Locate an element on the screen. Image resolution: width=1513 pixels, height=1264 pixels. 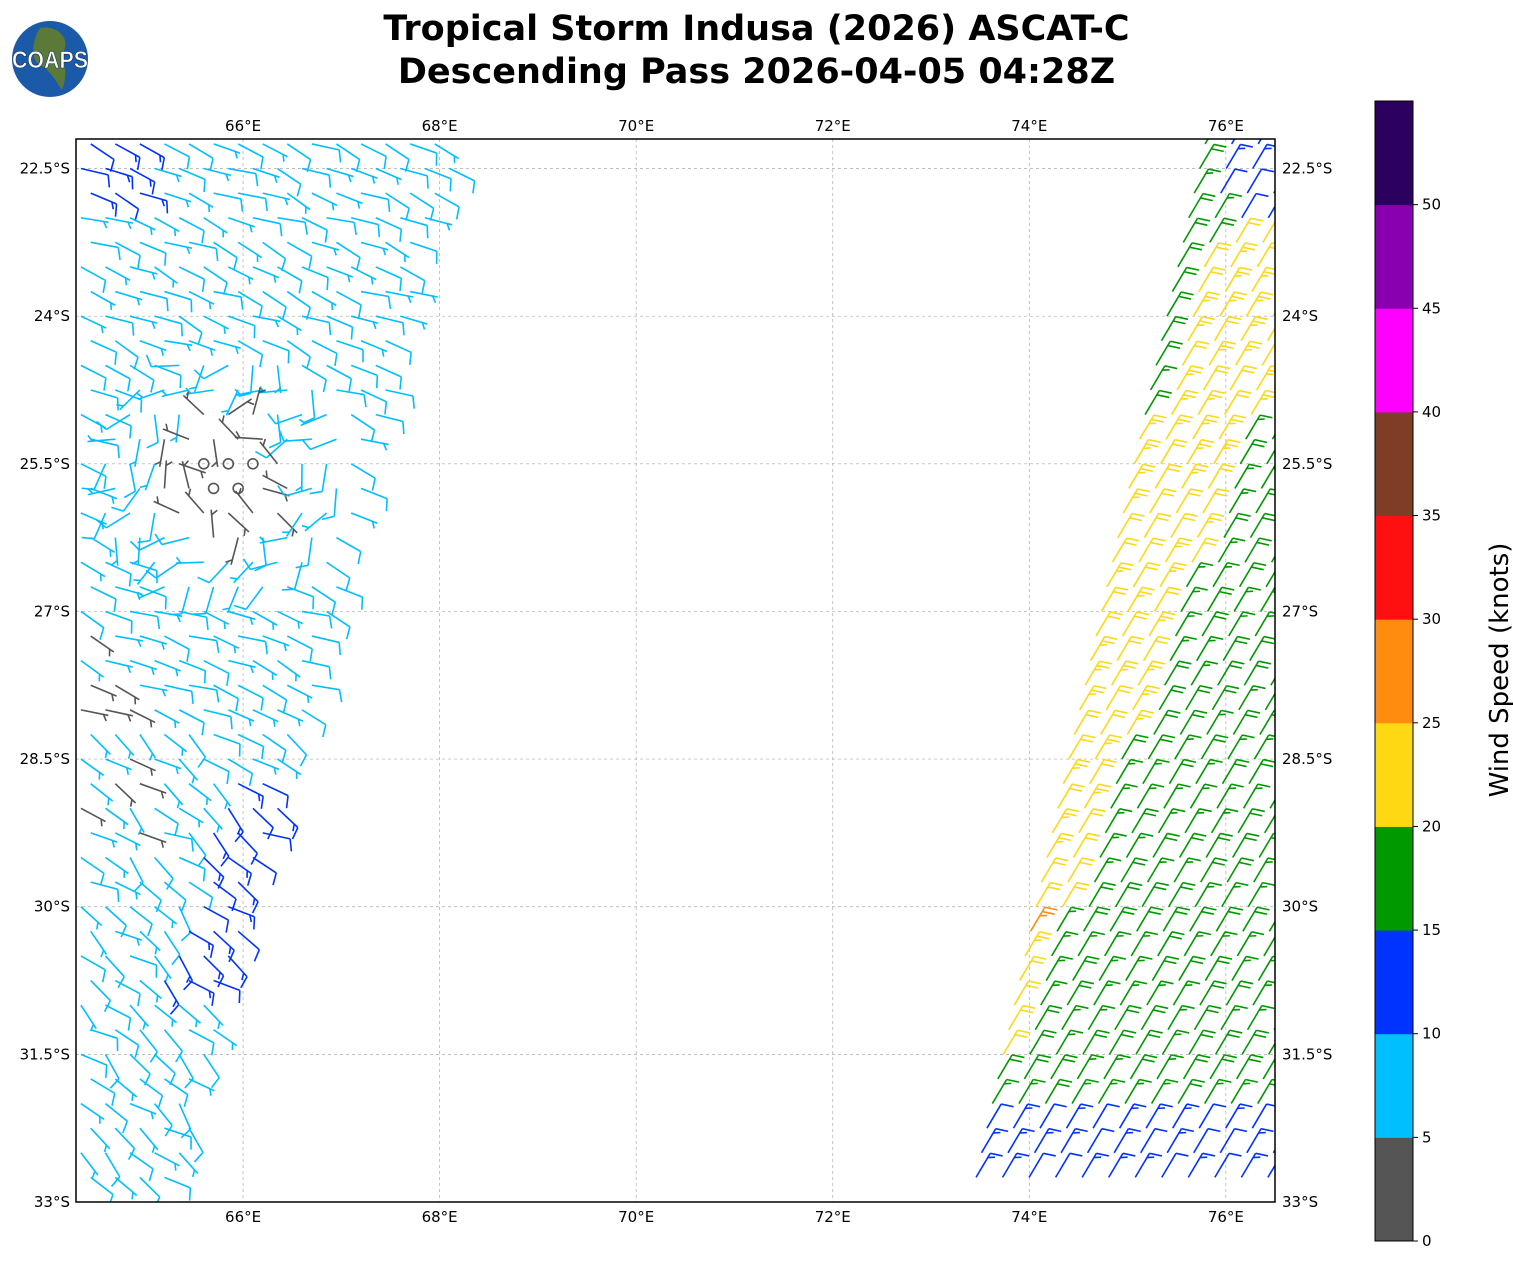
colorbar-tick-label: 20 is located at coordinates (1431, 826).